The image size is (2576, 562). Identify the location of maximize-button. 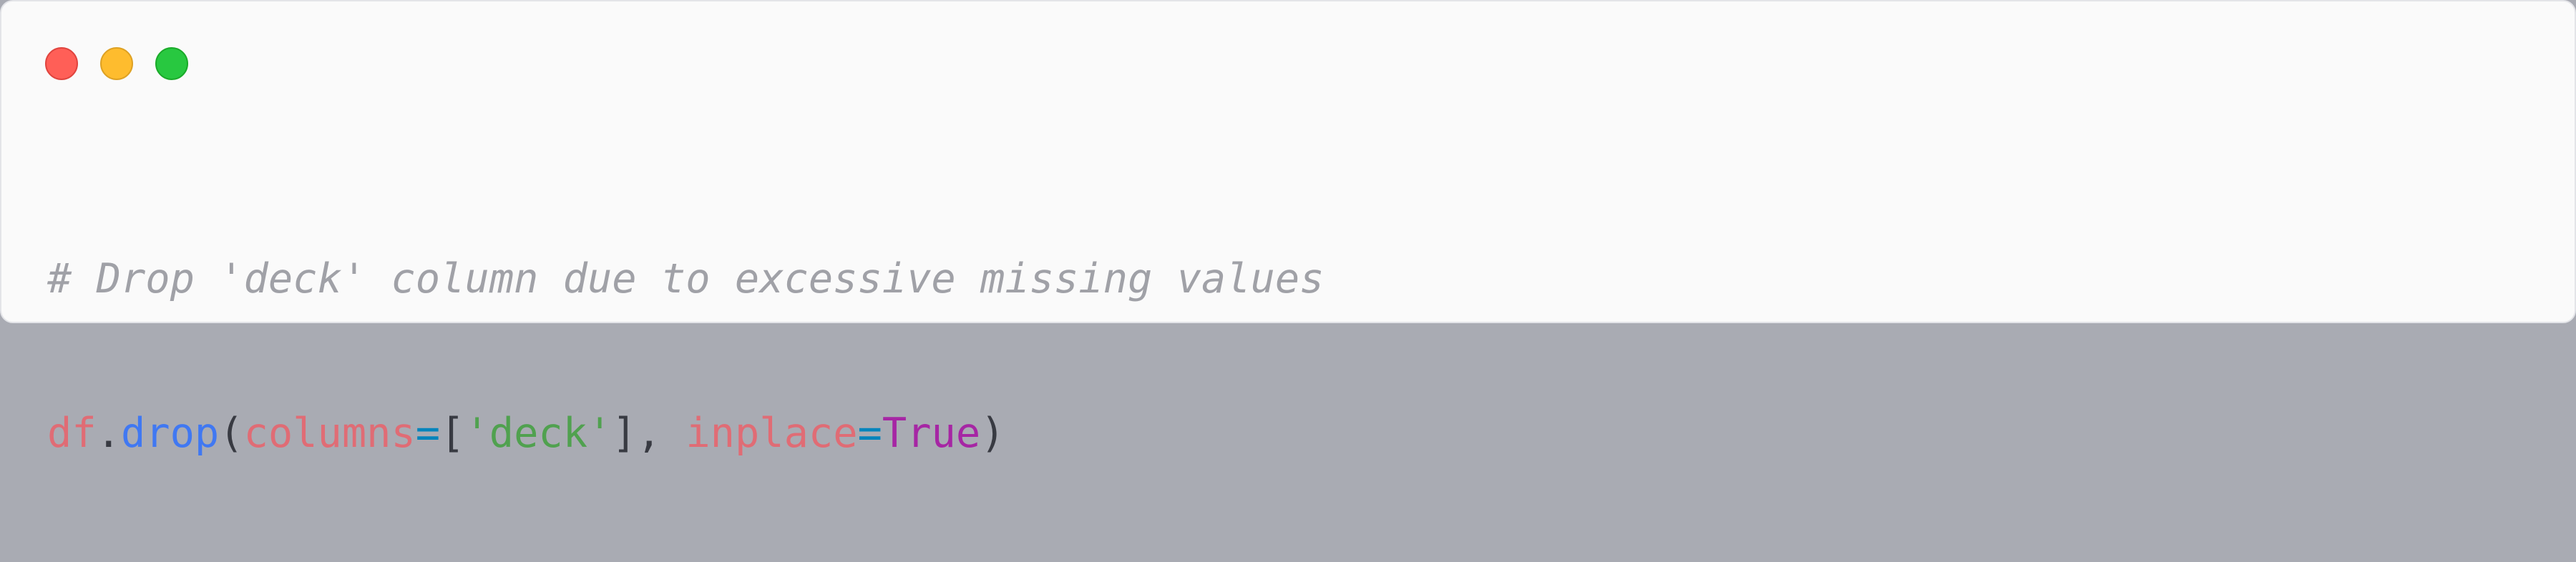
(171, 63).